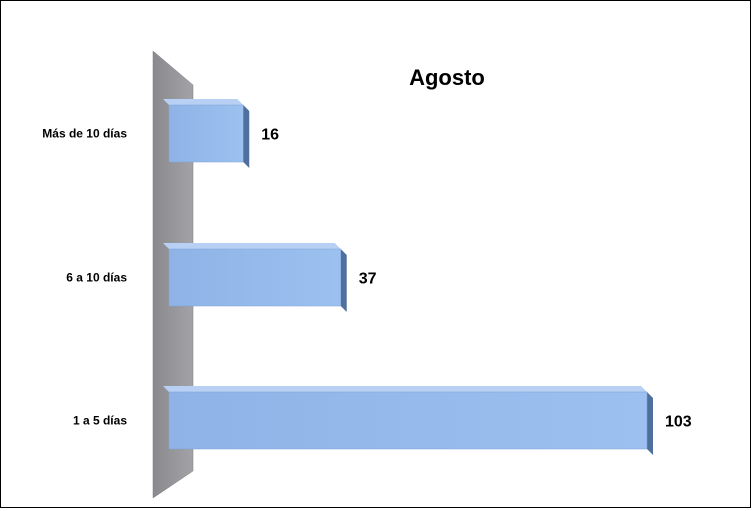 The width and height of the screenshot is (754, 511). Describe the element at coordinates (252, 246) in the screenshot. I see `bar-top-6-a-10-d-as` at that location.